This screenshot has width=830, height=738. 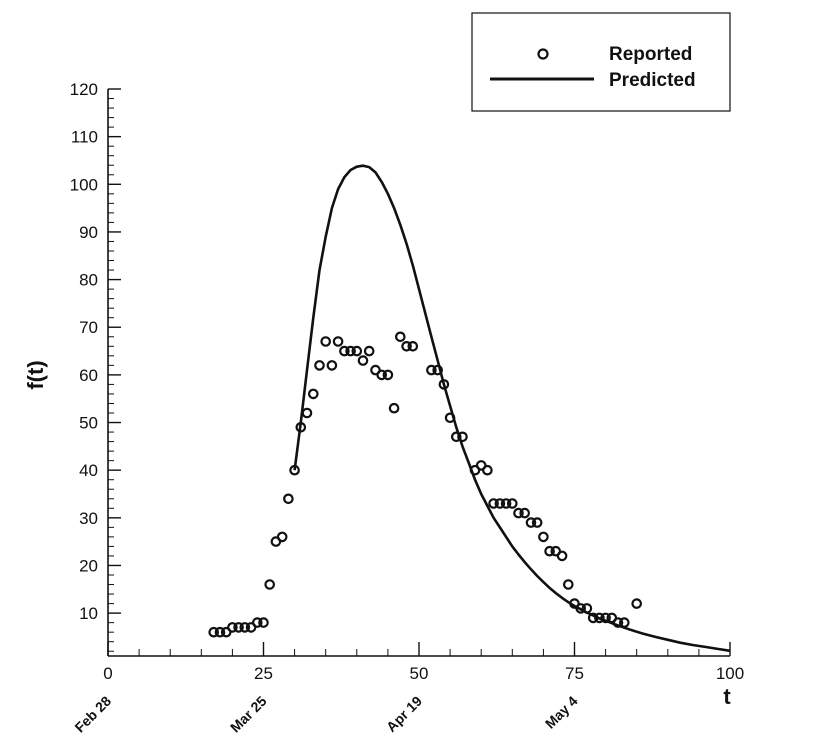 I want to click on legend-box, so click(x=601, y=62).